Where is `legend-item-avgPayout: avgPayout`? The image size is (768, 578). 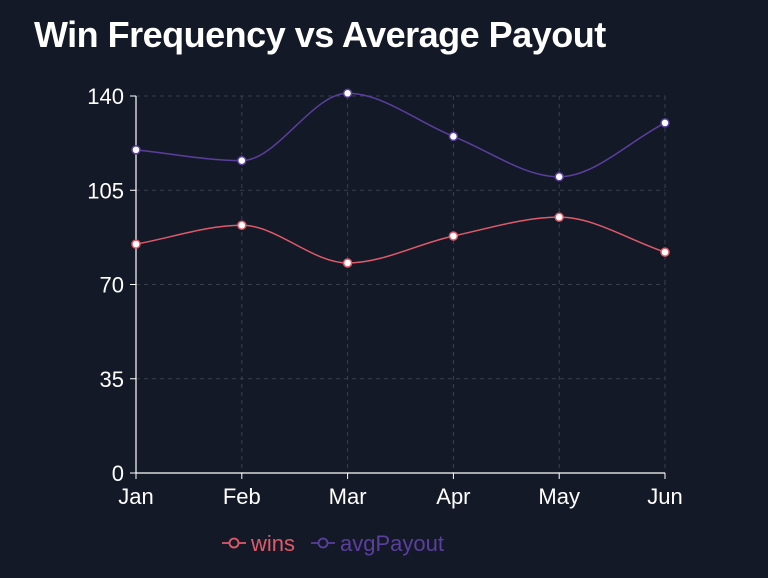
legend-item-avgPayout: avgPayout is located at coordinates (377, 543).